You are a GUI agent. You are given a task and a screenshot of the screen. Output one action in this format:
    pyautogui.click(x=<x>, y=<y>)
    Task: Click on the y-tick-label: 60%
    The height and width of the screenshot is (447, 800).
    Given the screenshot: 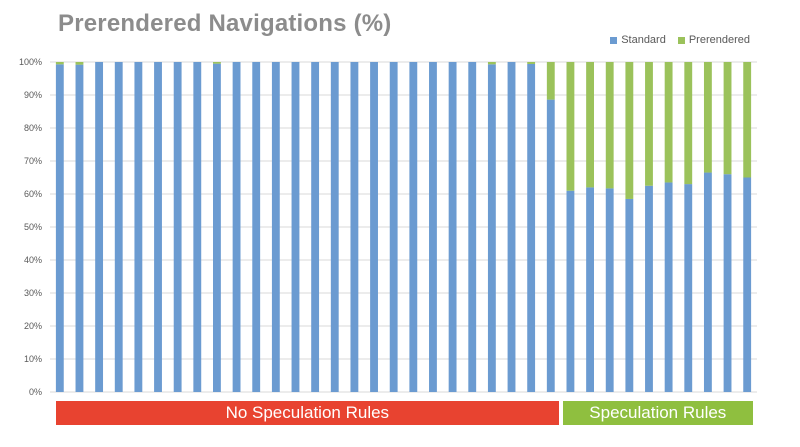 What is the action you would take?
    pyautogui.click(x=33, y=194)
    